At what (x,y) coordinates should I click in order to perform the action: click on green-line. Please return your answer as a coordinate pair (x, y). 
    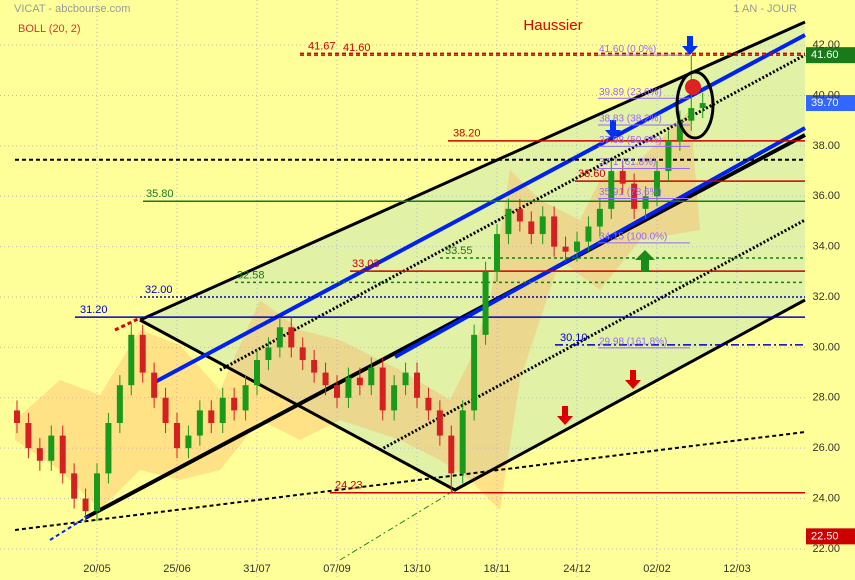
    Looking at the image, I should click on (397, 525).